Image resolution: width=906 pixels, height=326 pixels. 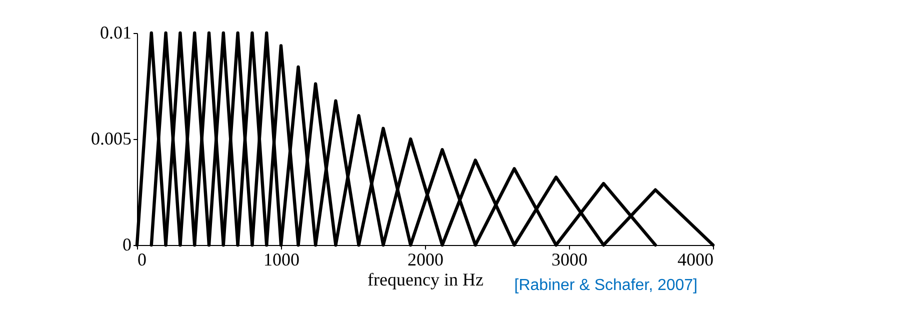 I want to click on x-axis-title: frequency in Hz, so click(x=426, y=280).